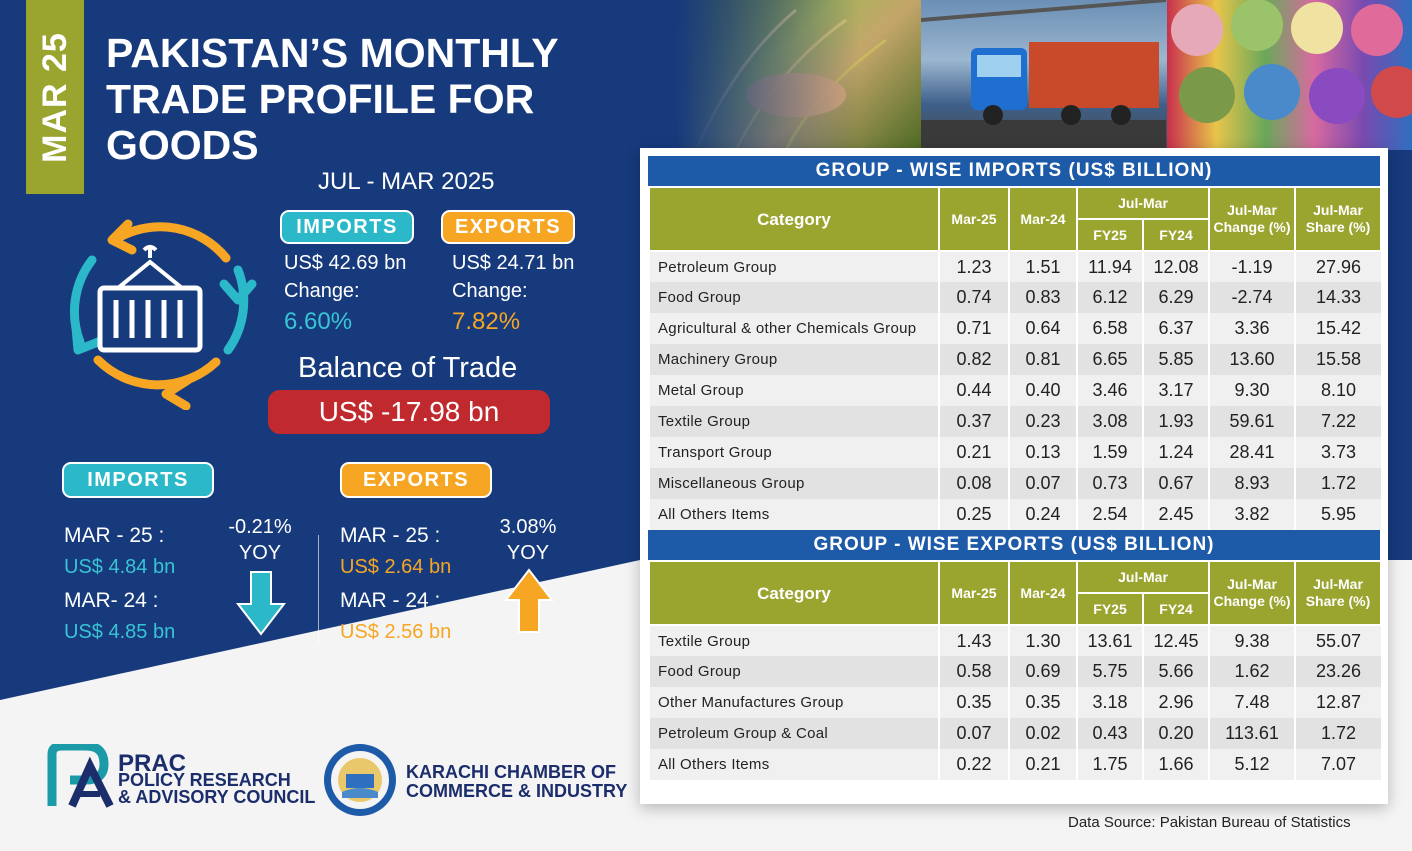  What do you see at coordinates (1338, 514) in the screenshot?
I see `imports-cell-share: 5.95` at bounding box center [1338, 514].